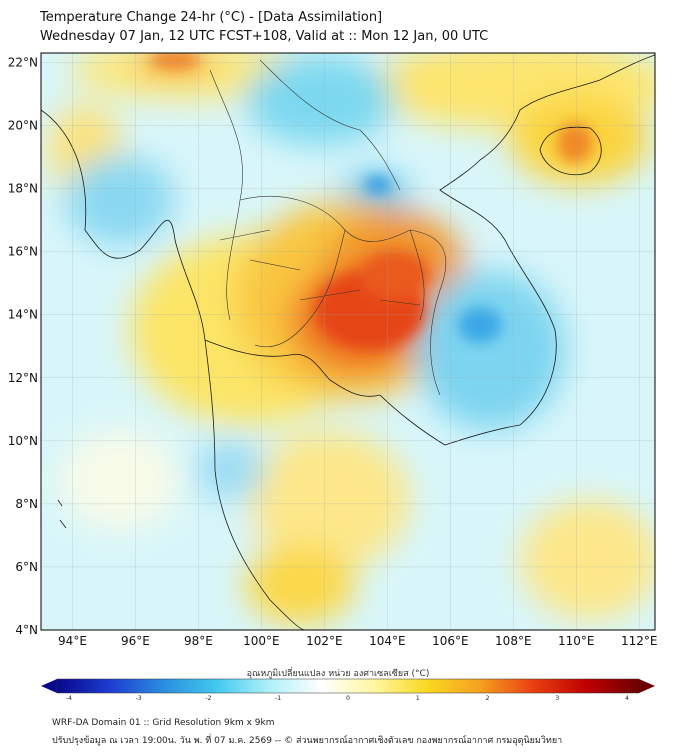 The image size is (676, 756). Describe the element at coordinates (23, 252) in the screenshot. I see `lat-label: 16°N` at that location.